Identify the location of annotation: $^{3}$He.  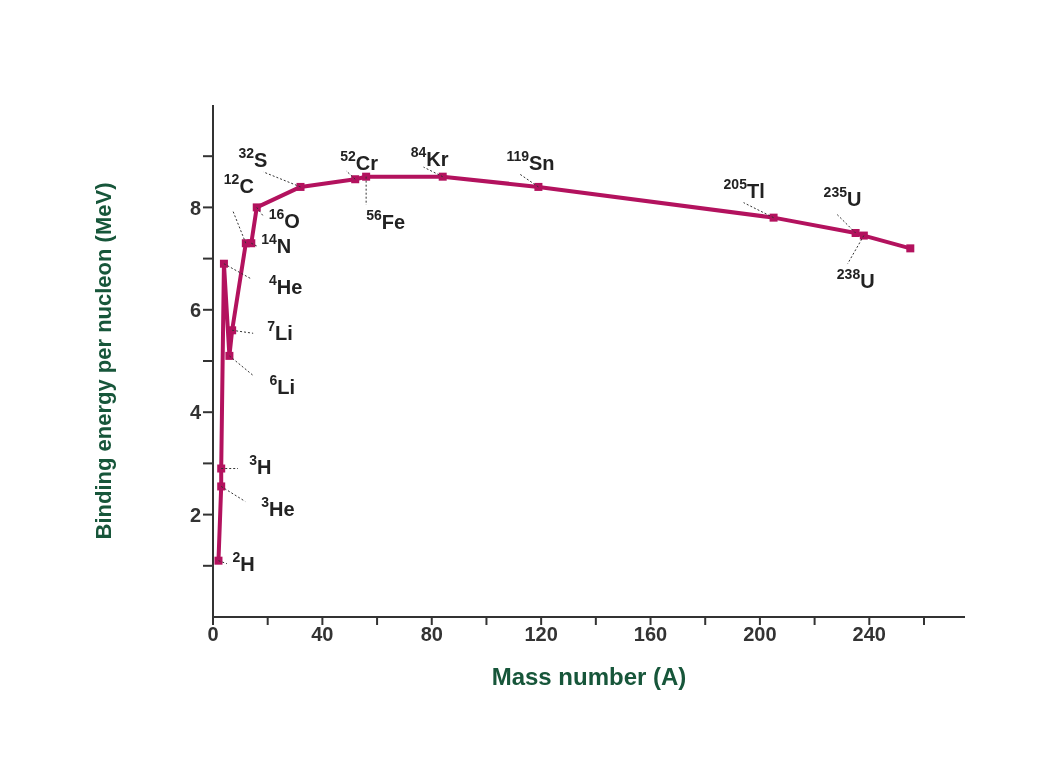
(278, 507).